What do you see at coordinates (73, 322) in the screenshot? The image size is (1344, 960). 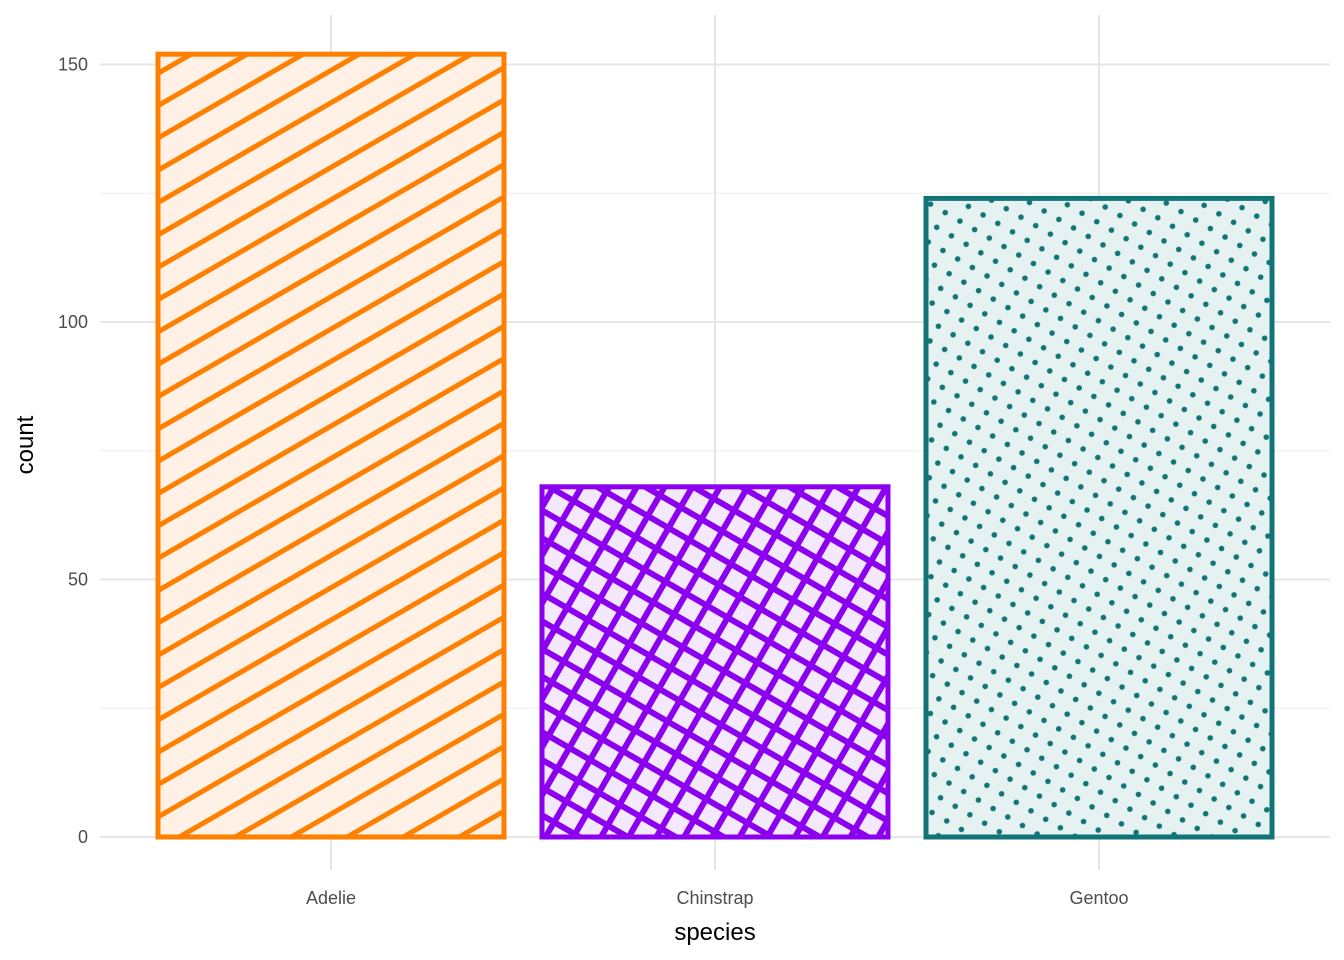 I see `y-tick-label: 100` at bounding box center [73, 322].